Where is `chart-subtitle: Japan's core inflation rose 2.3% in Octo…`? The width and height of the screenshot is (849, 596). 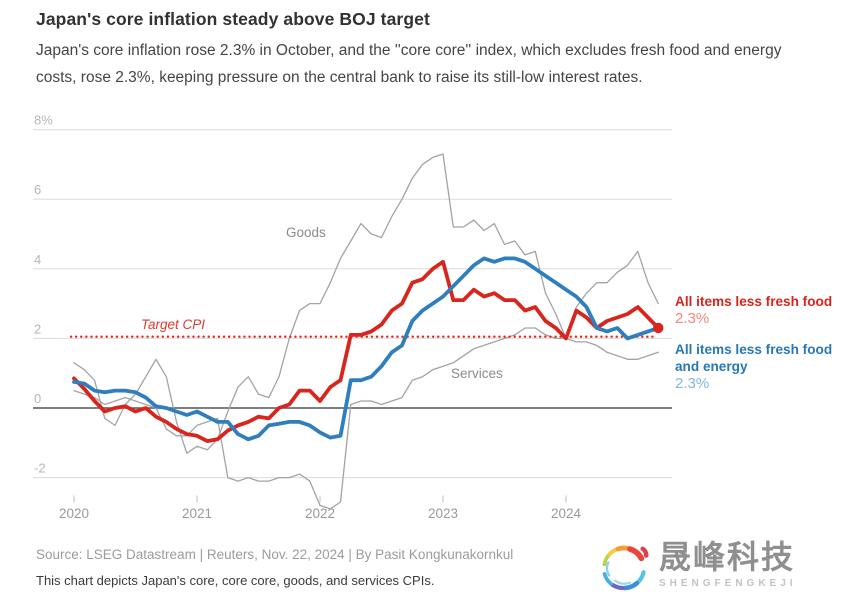 chart-subtitle: Japan's core inflation rose 2.3% in Octo… is located at coordinates (409, 64).